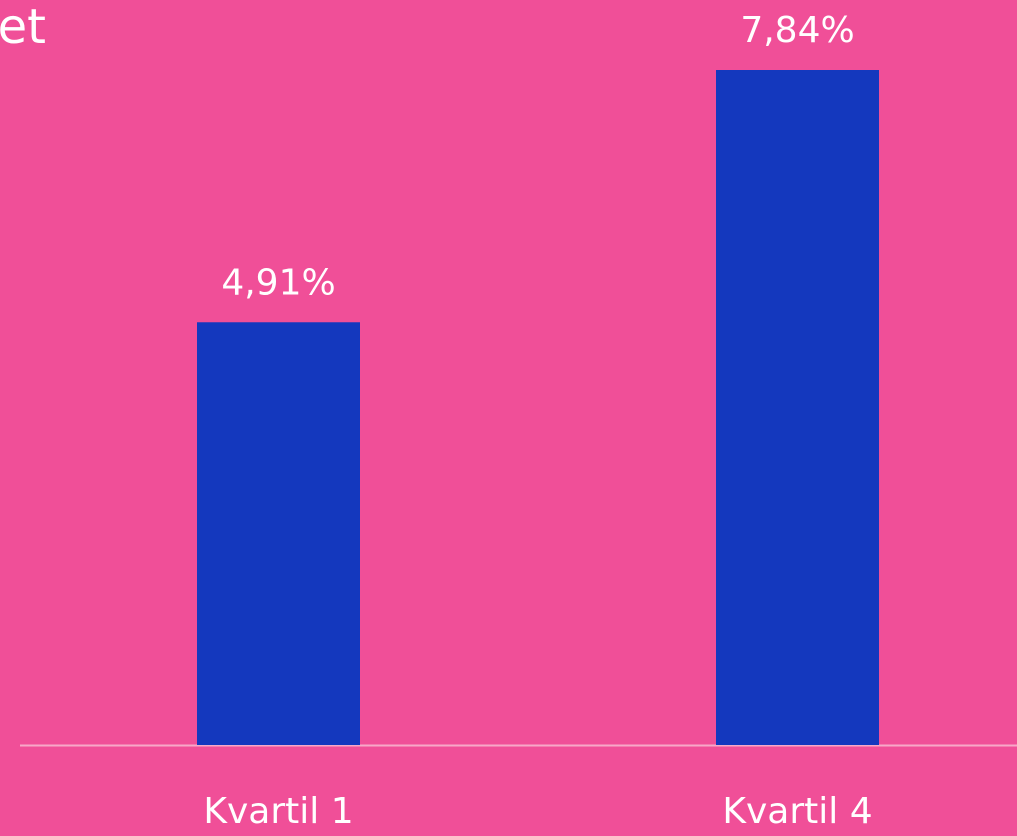 This screenshot has width=1017, height=836. Describe the element at coordinates (23, 27) in the screenshot. I see `chart-title: et` at that location.